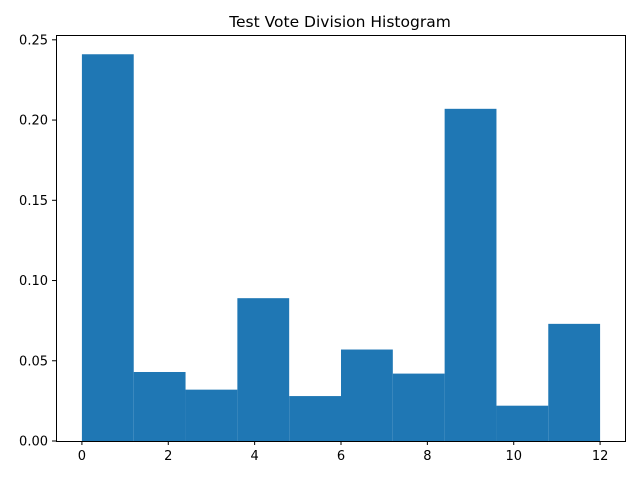  I want to click on x-tick-label: 0, so click(82, 456).